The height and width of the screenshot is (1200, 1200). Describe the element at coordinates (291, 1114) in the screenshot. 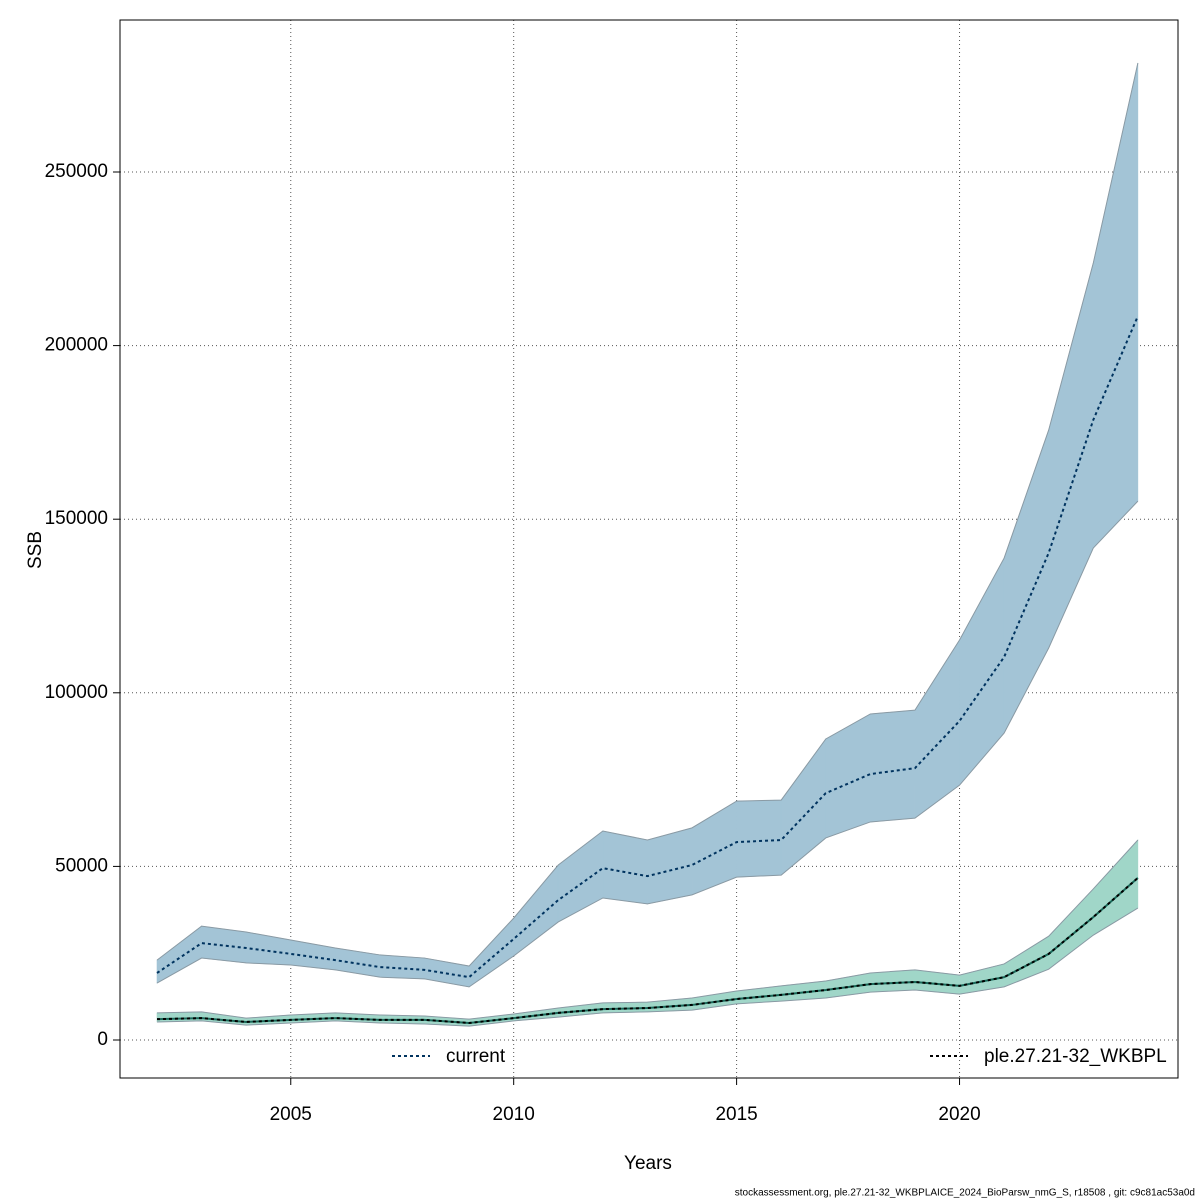

I see `x-tick-label: 2005` at that location.